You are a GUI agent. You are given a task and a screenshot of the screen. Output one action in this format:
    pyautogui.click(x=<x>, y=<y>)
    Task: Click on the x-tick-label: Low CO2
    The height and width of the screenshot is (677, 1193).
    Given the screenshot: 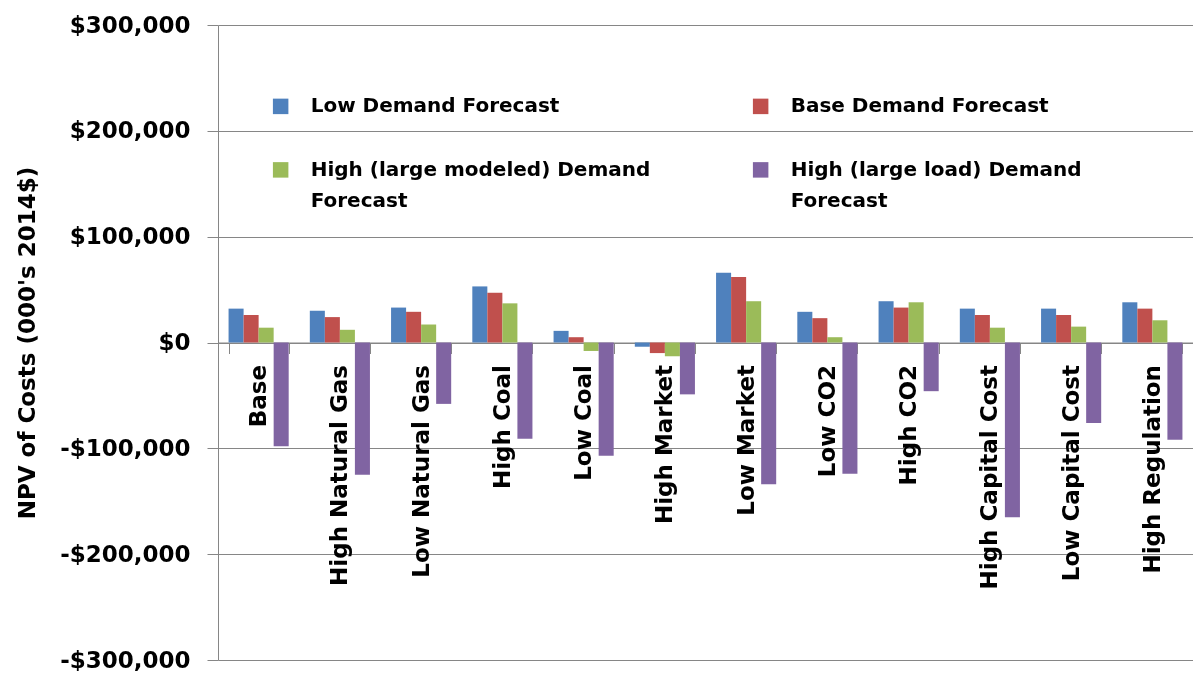 What is the action you would take?
    pyautogui.click(x=826, y=421)
    